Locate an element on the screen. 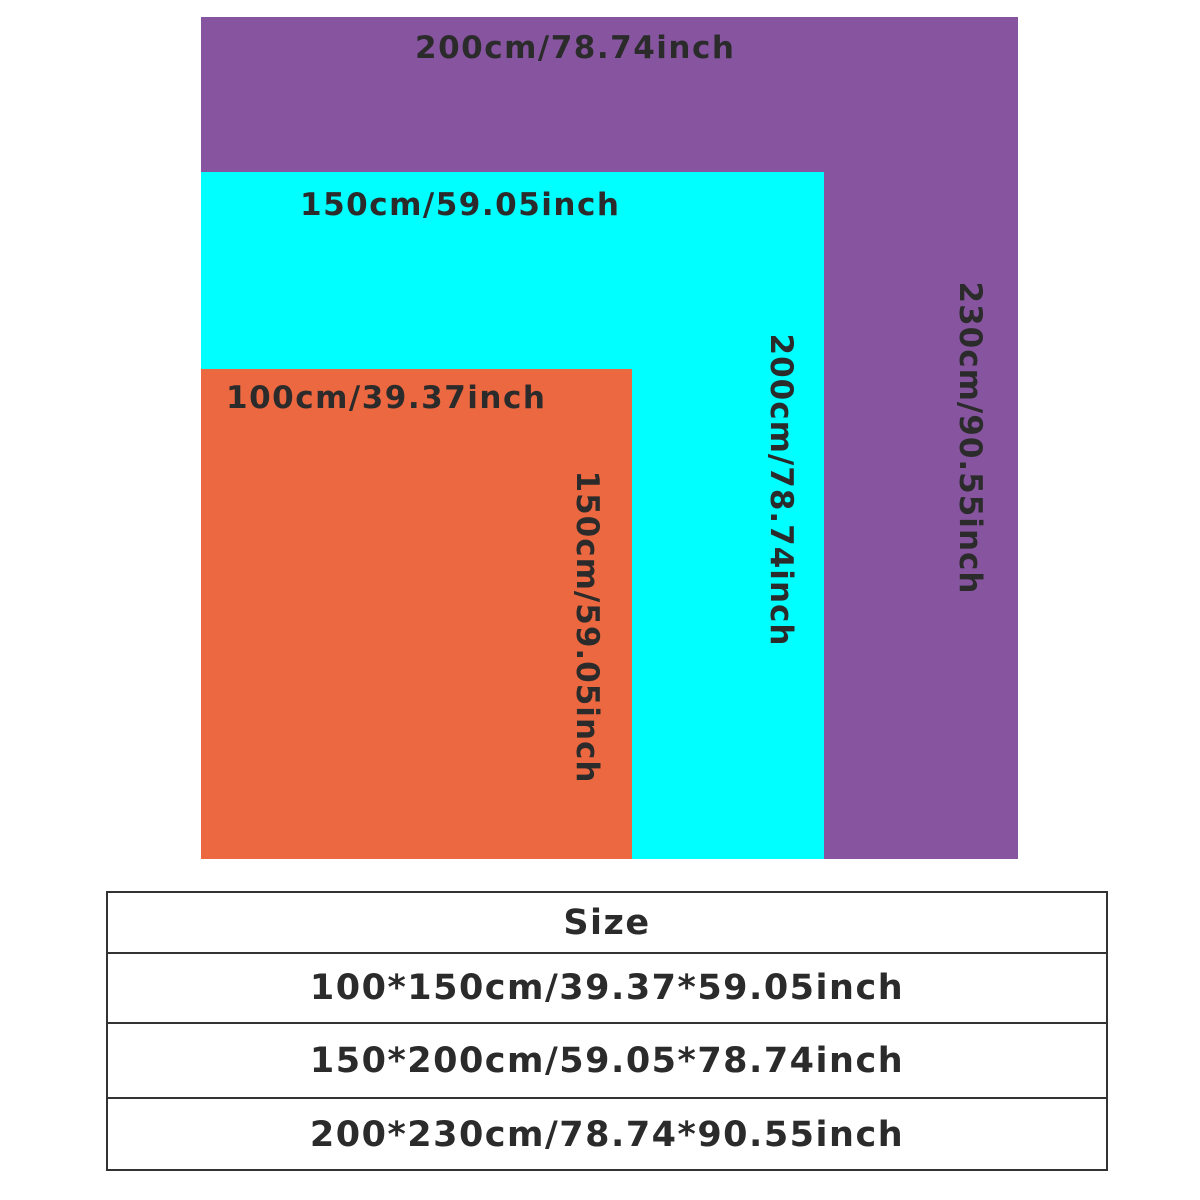 This screenshot has width=1200, height=1200. large-length-label: 230cm/90.55inch is located at coordinates (970, 438).